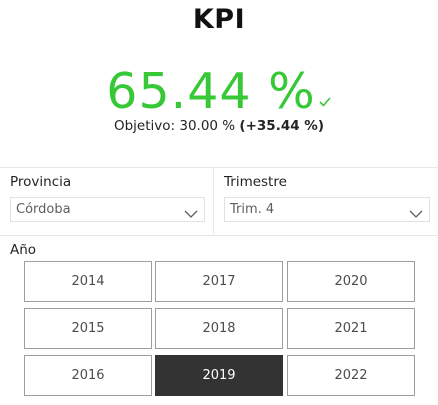  Describe the element at coordinates (219, 375) in the screenshot. I see `year-button: 2019` at that location.